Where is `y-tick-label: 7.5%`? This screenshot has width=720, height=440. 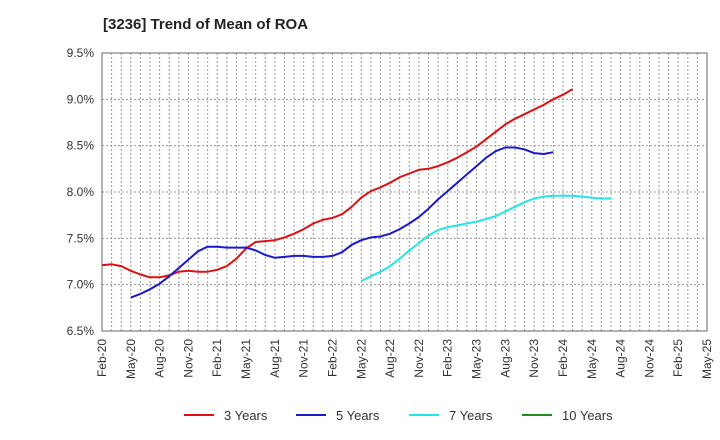 y-tick-label: 7.5% is located at coordinates (81, 238).